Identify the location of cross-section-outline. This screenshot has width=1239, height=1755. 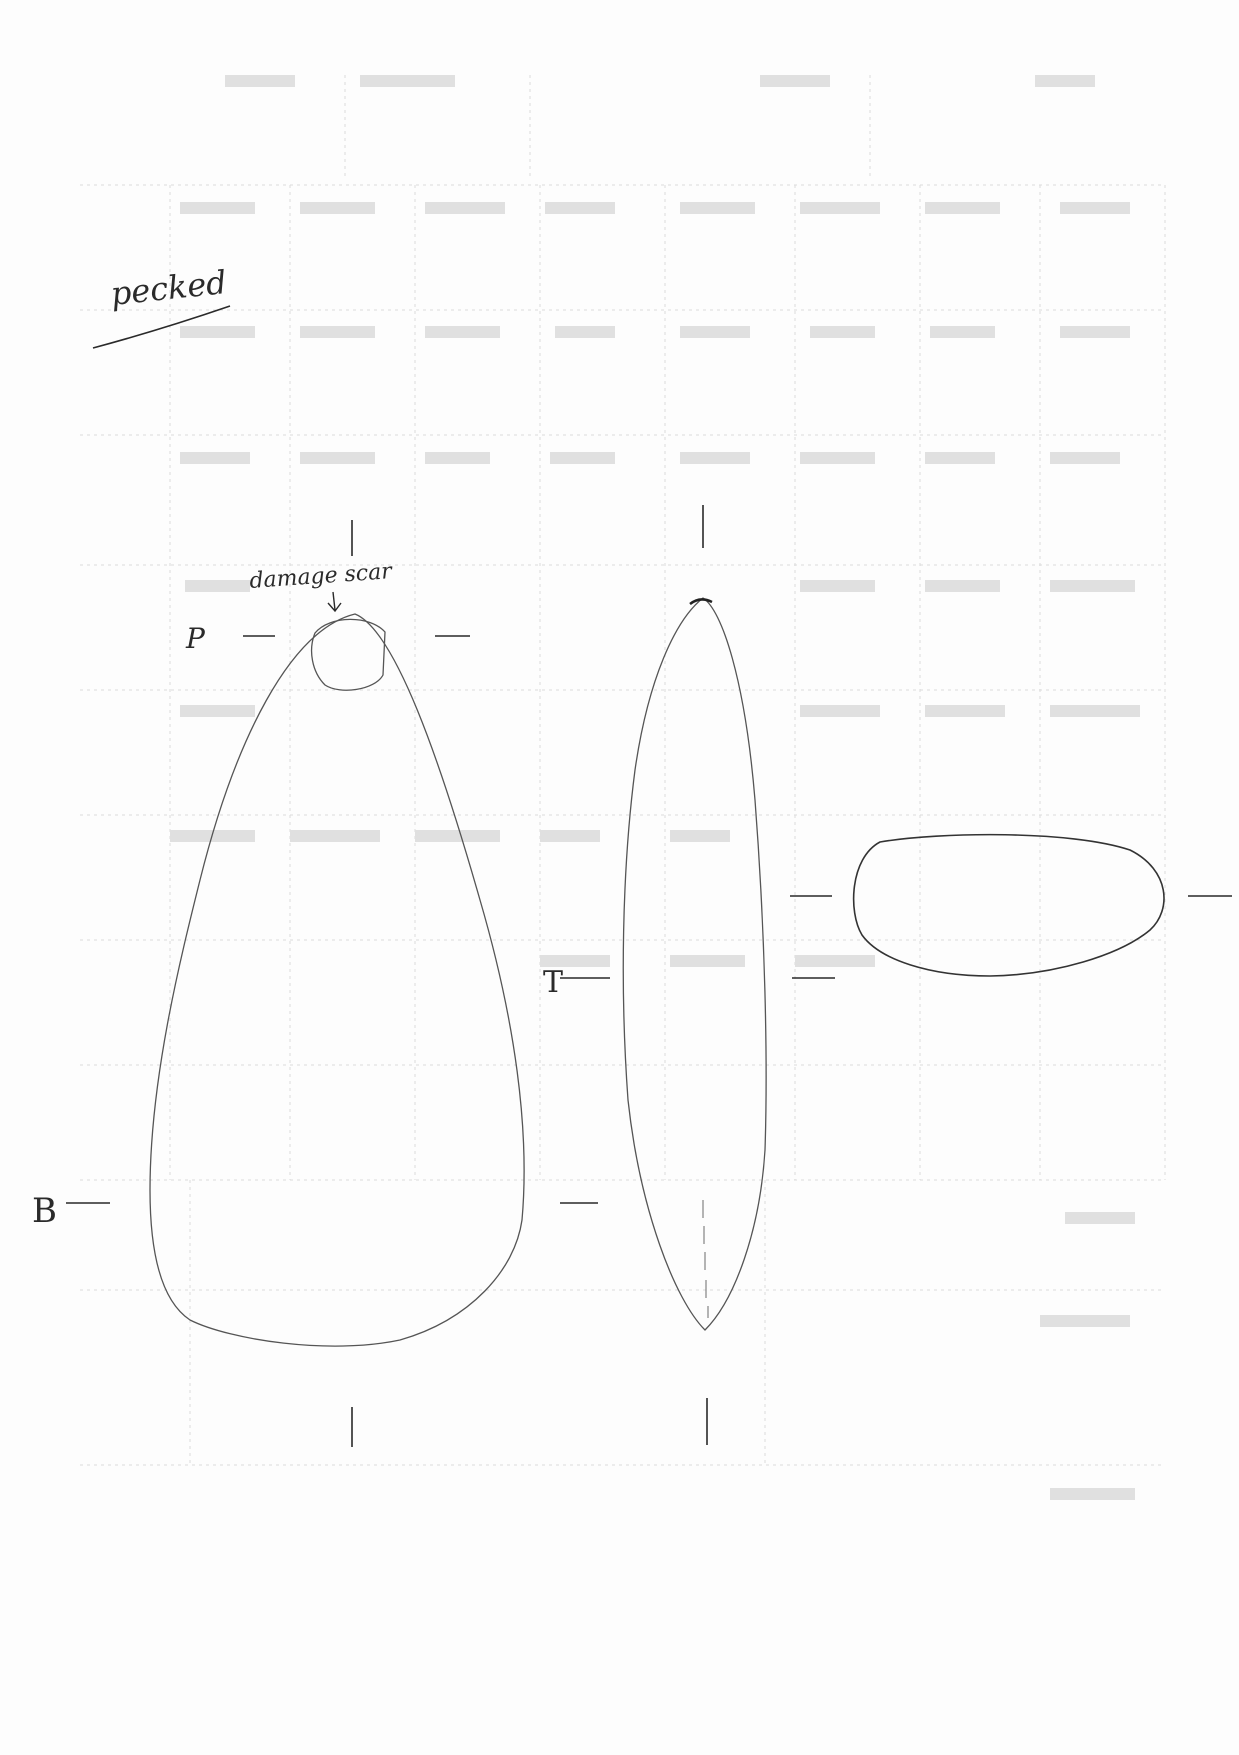
(1008, 905).